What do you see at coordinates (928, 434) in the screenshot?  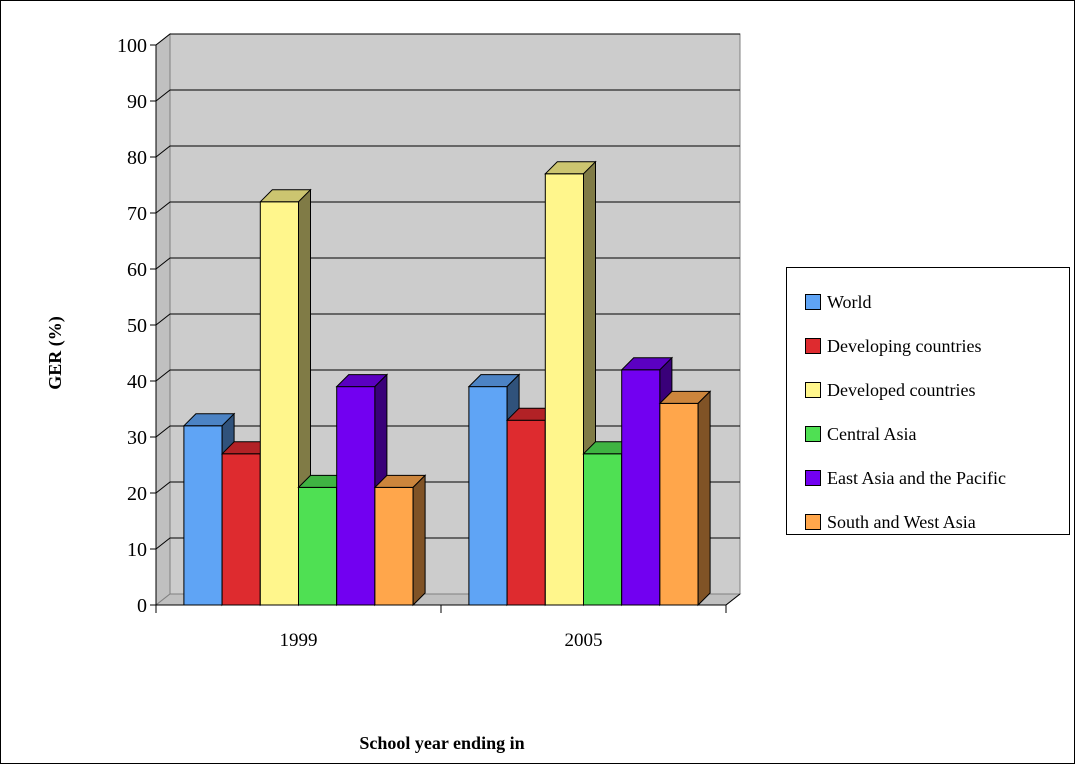 I see `legend-item: Central Asia` at bounding box center [928, 434].